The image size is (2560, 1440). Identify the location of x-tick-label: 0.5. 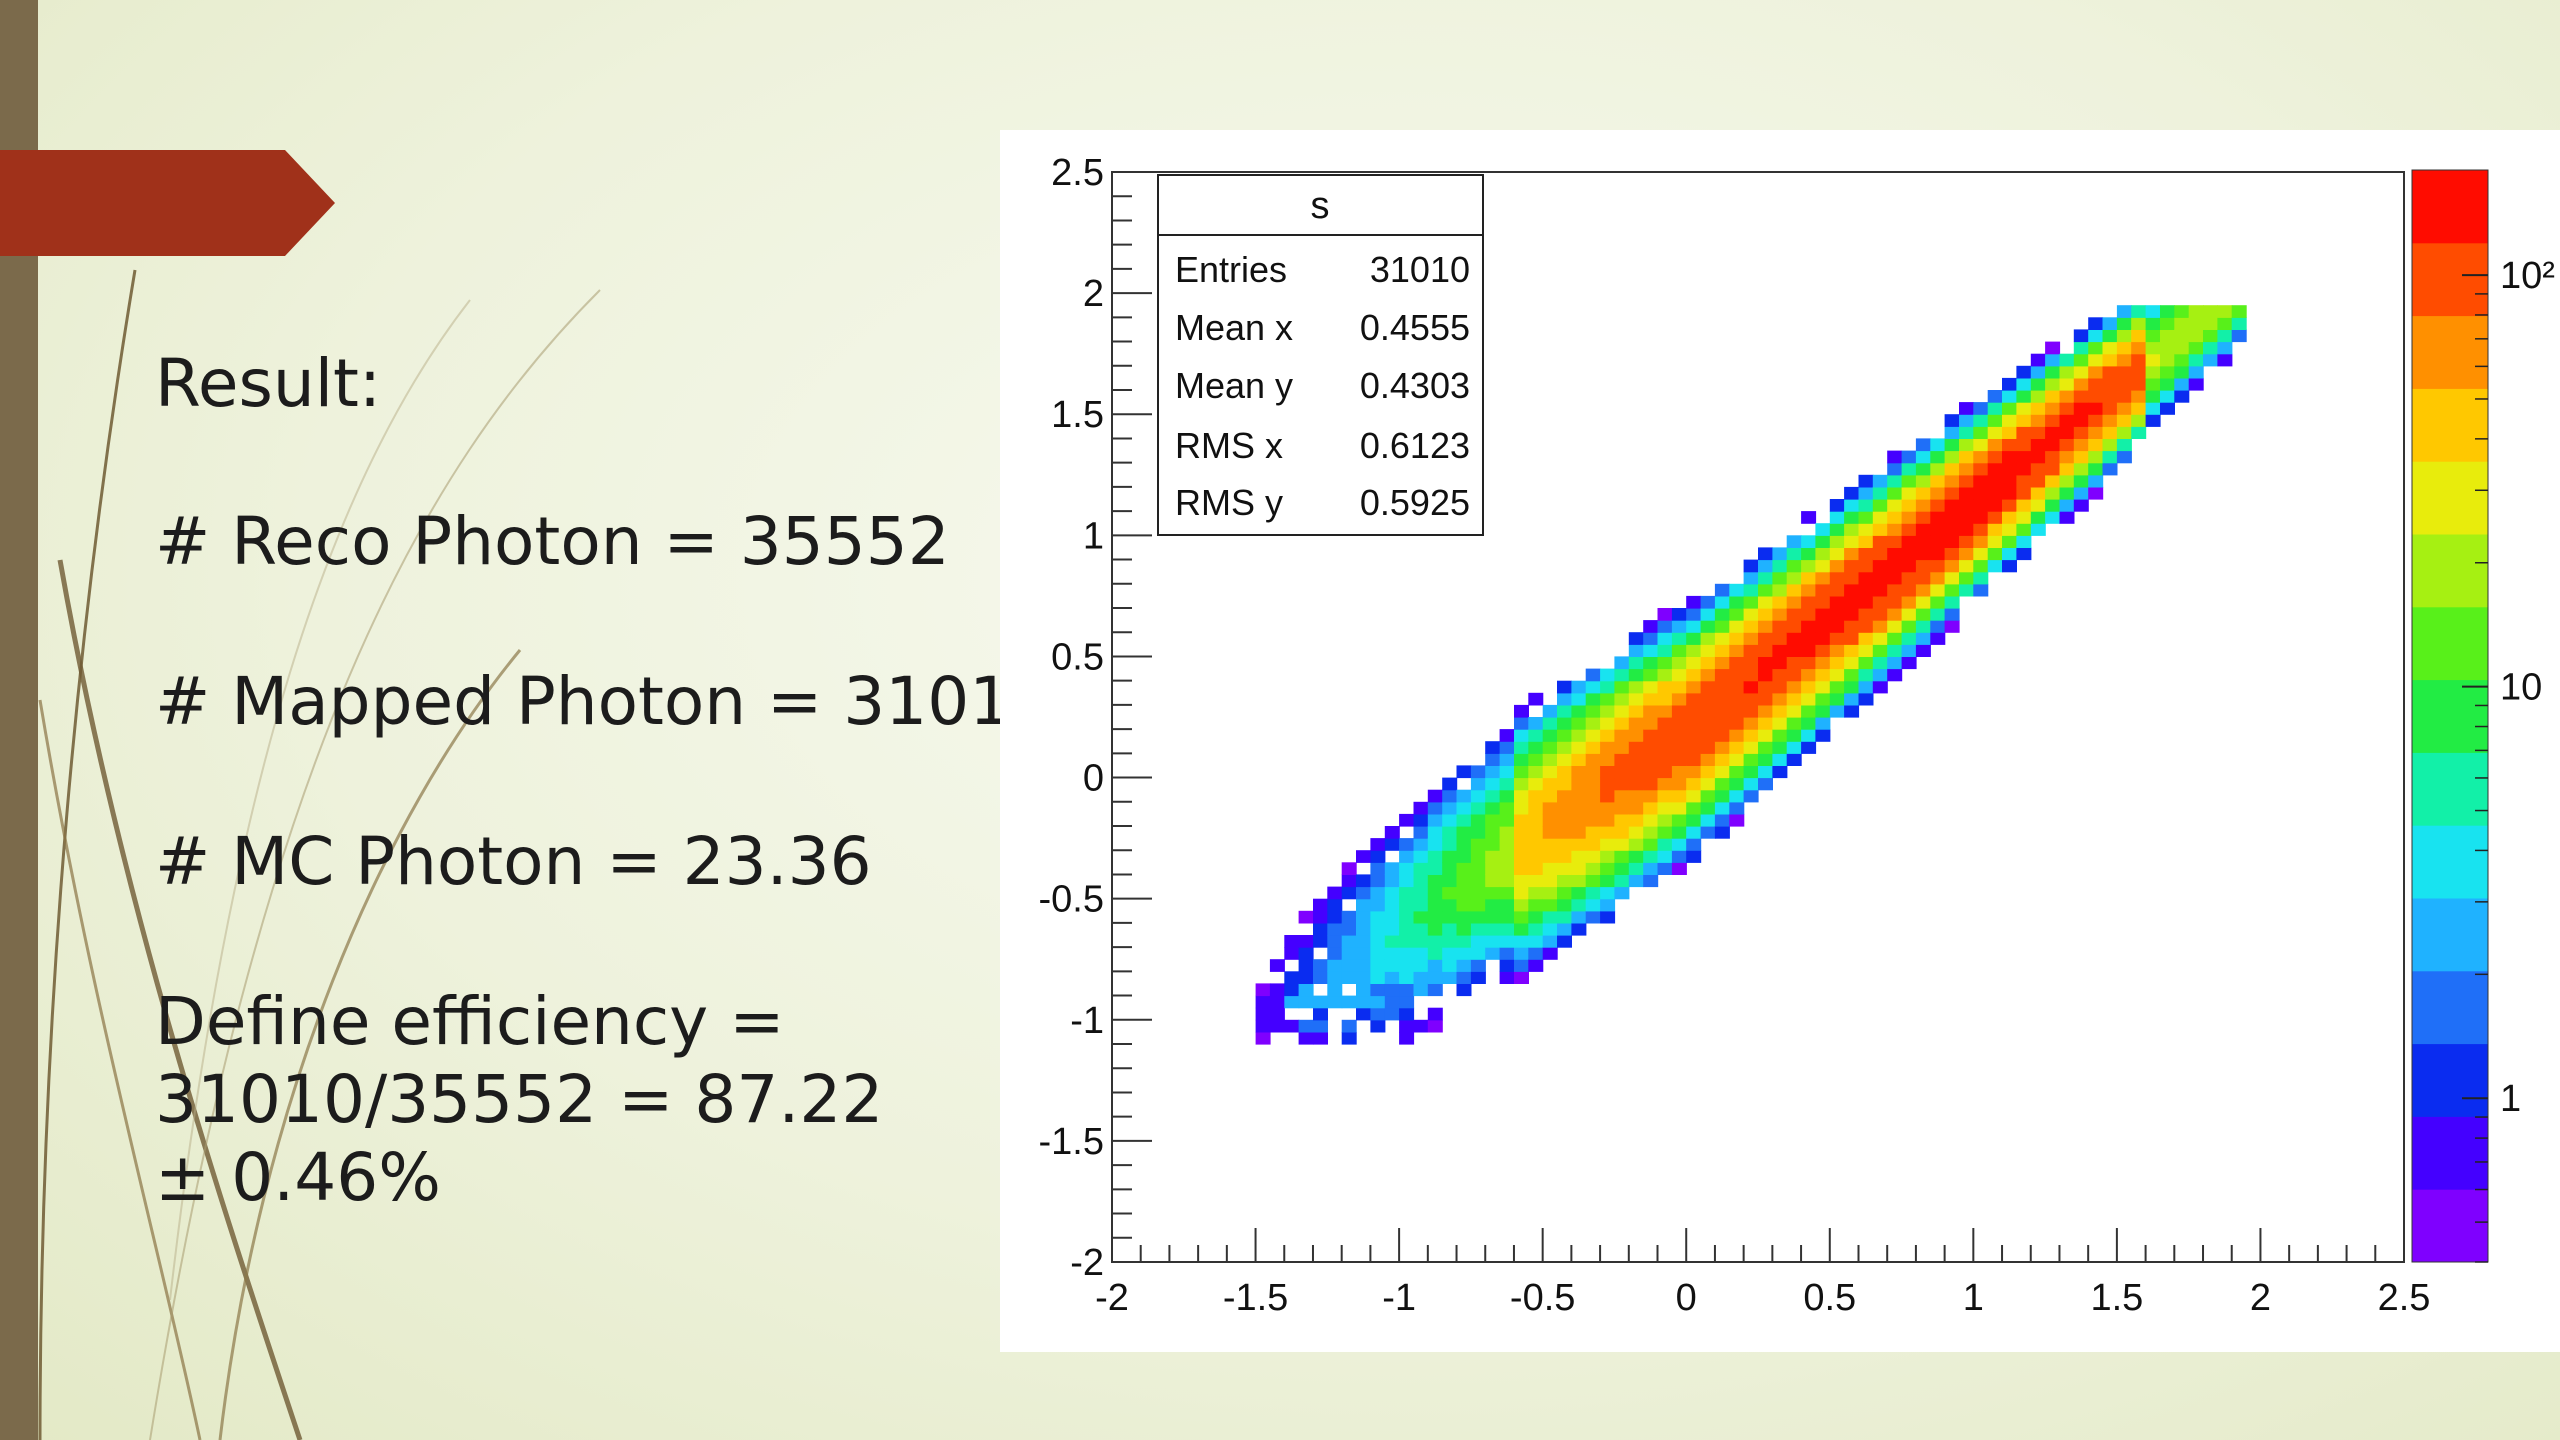
(1829, 1298).